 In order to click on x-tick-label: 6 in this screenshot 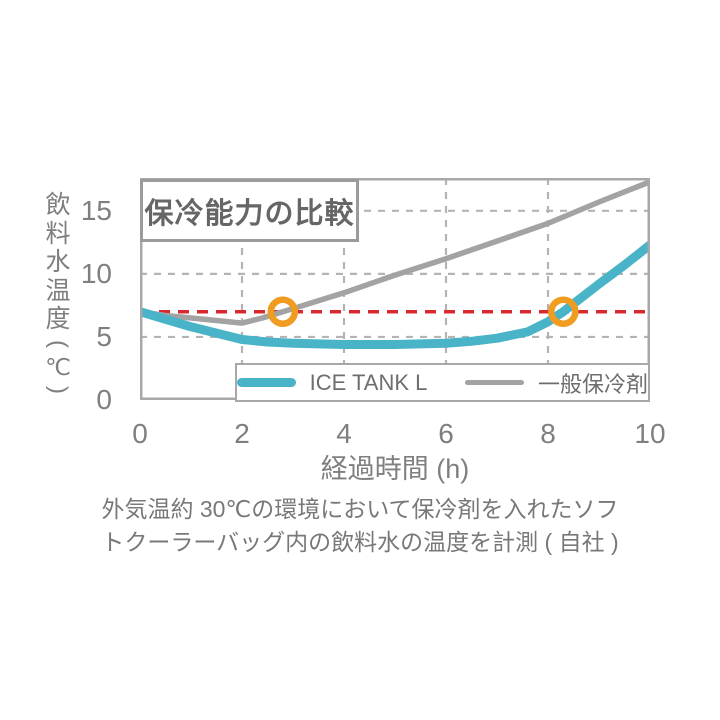, I will do `click(446, 433)`.